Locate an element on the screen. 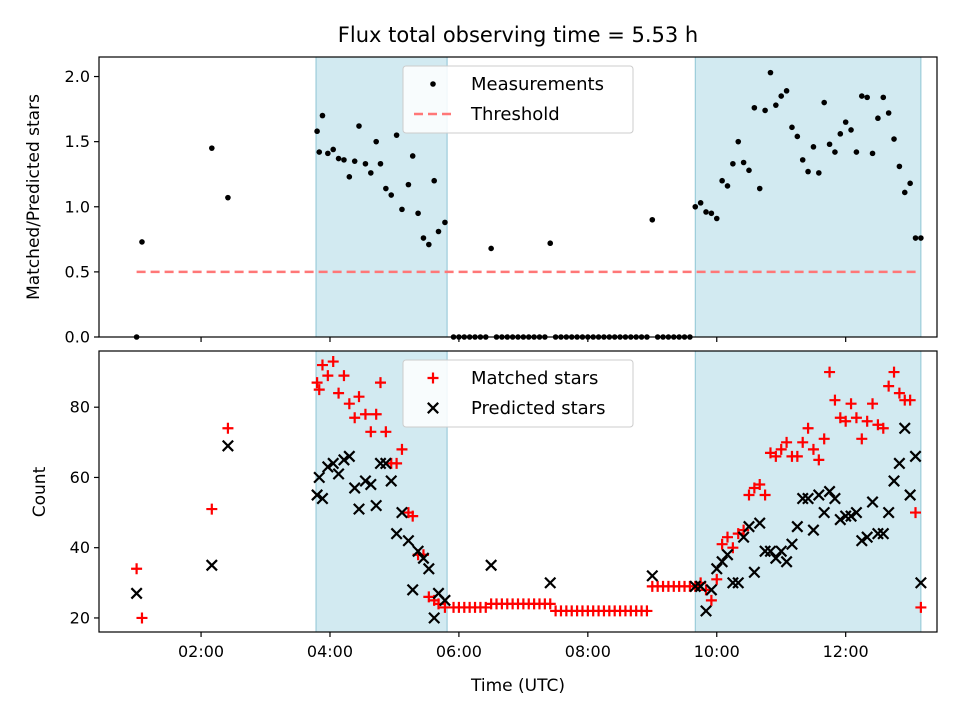  y-tick-label: 60 is located at coordinates (80, 477).